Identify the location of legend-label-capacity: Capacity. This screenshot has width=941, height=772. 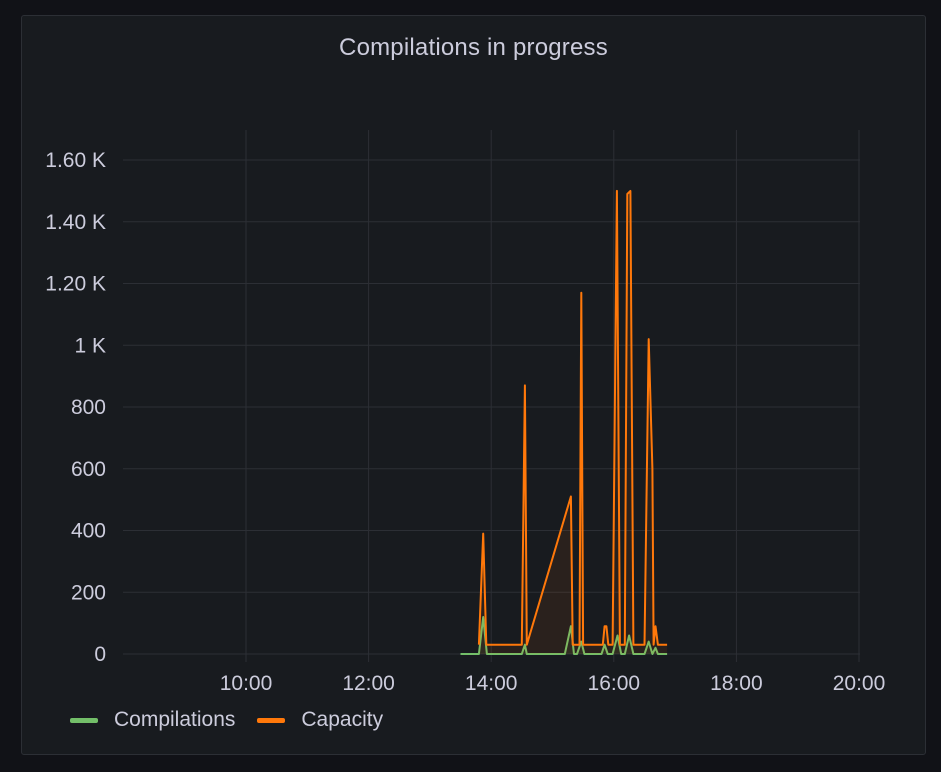
(342, 719).